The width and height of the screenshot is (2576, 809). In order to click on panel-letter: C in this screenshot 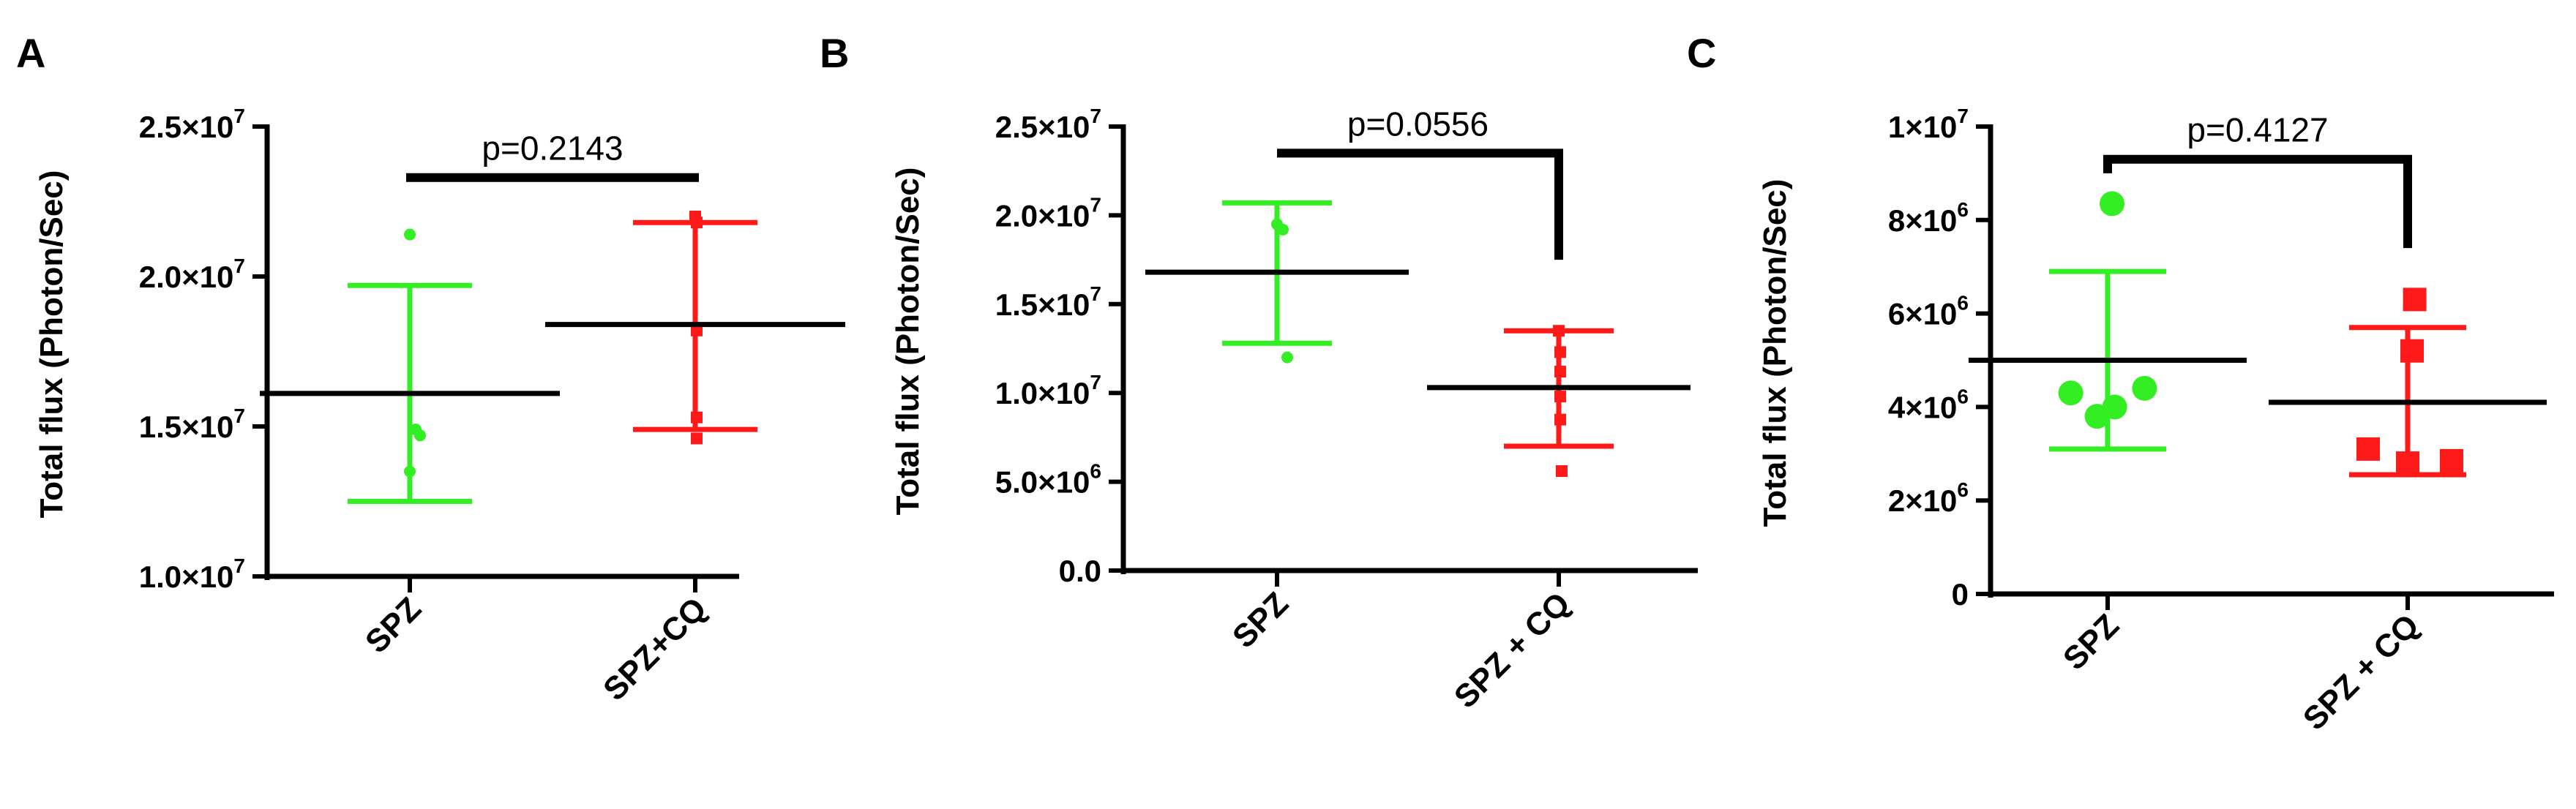, I will do `click(1701, 53)`.